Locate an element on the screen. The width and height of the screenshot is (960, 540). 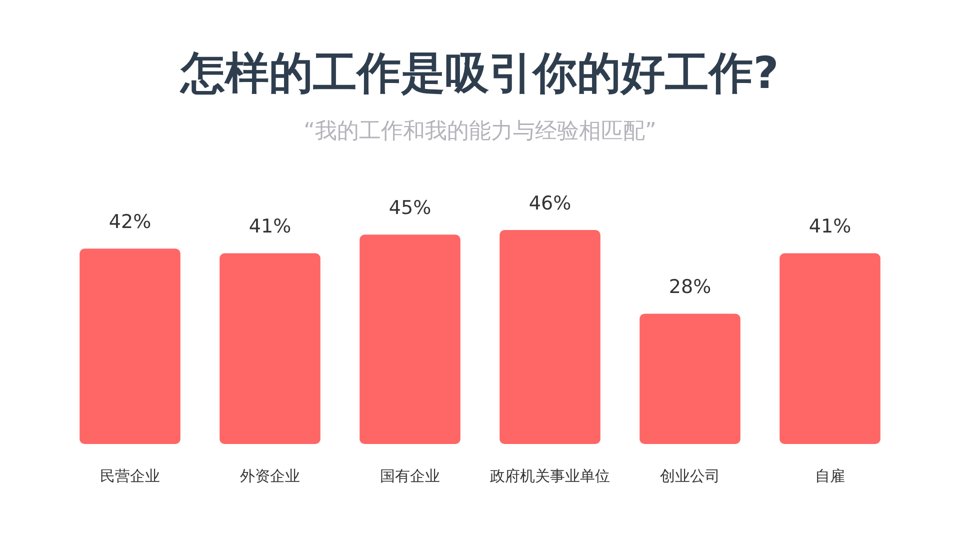
x-tick-label: 政府机关事业单位 is located at coordinates (550, 475).